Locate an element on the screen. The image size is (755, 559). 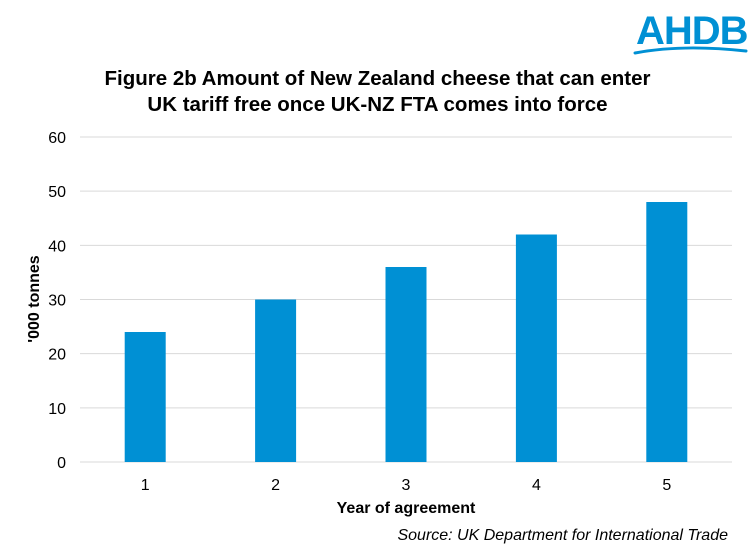
ahdb-logo-text: AHDB is located at coordinates (692, 31).